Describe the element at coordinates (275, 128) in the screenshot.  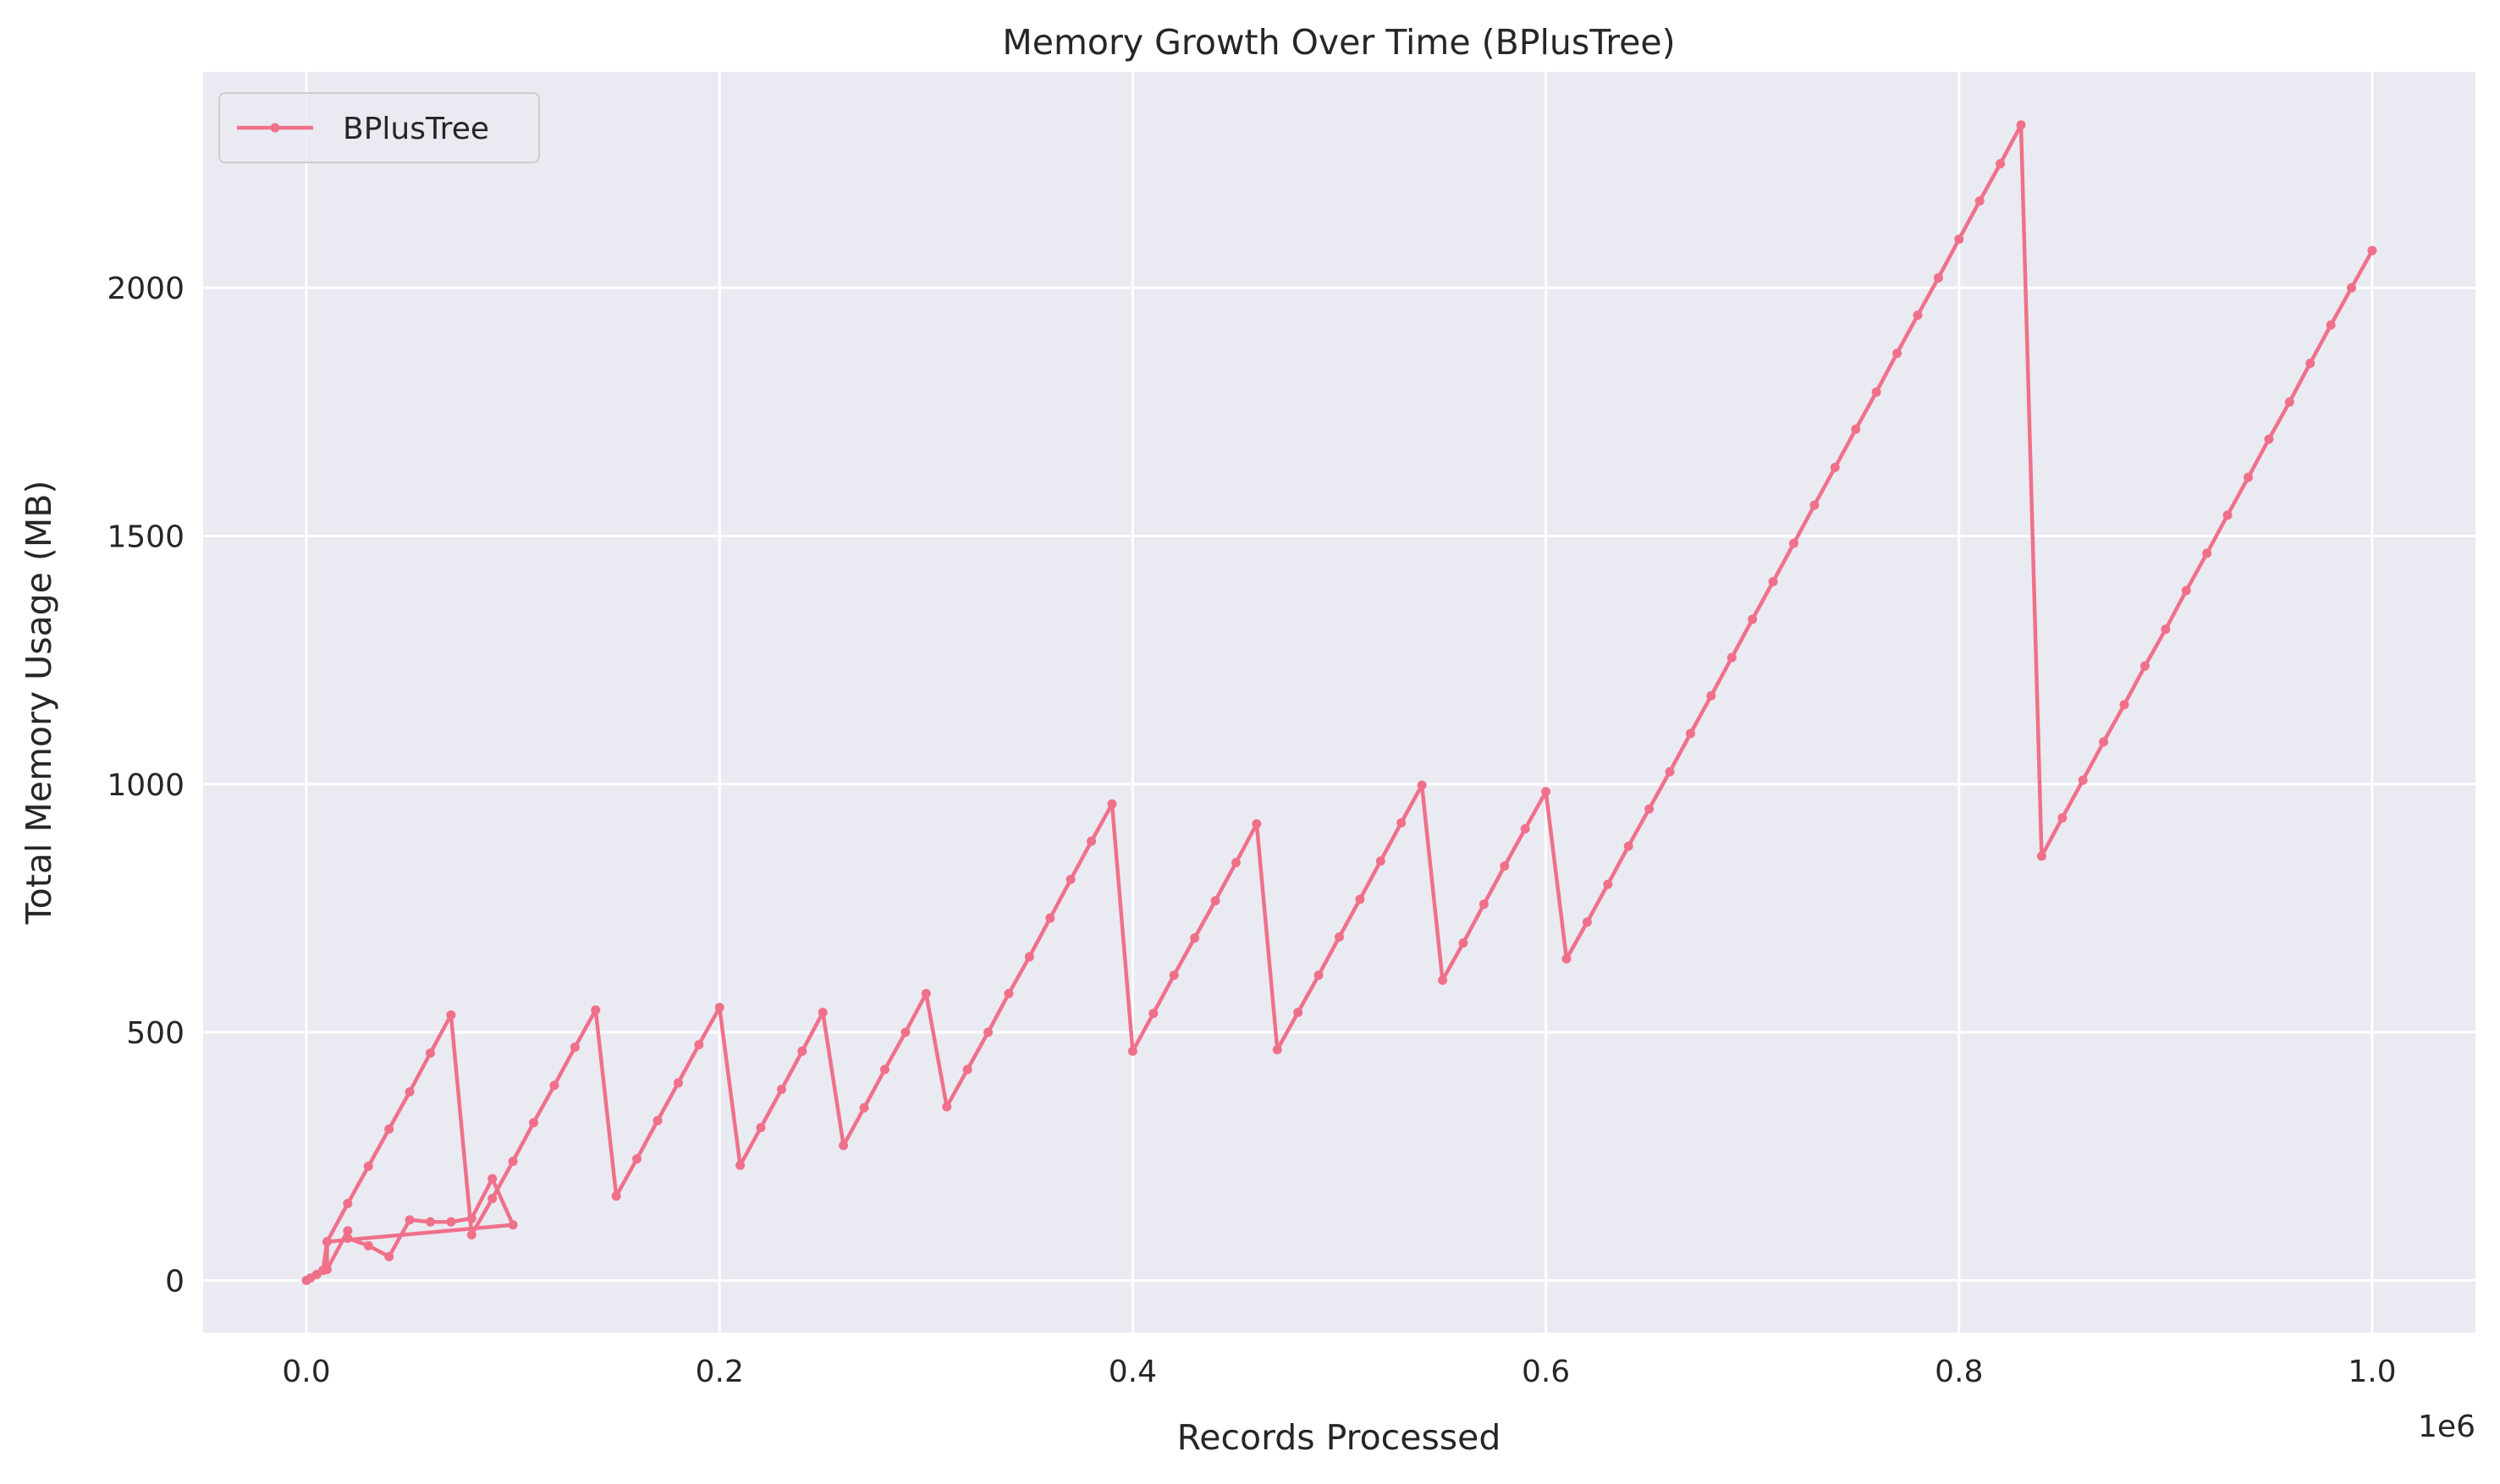
I see `legend-marker-swatch` at that location.